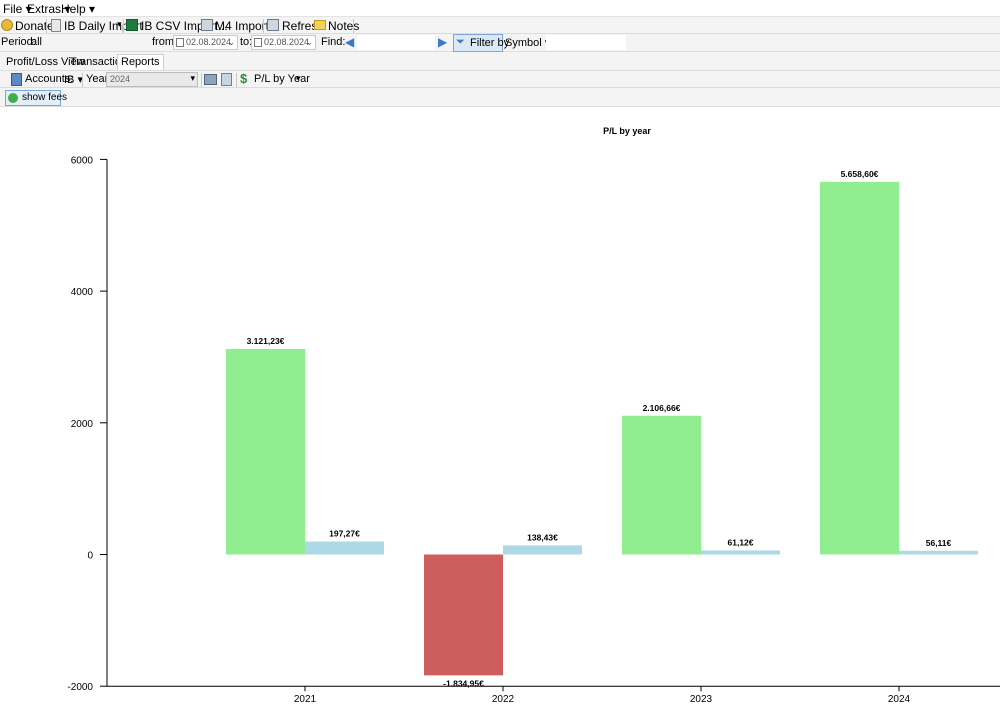  I want to click on fees-value-label: 61,12€, so click(741, 542).